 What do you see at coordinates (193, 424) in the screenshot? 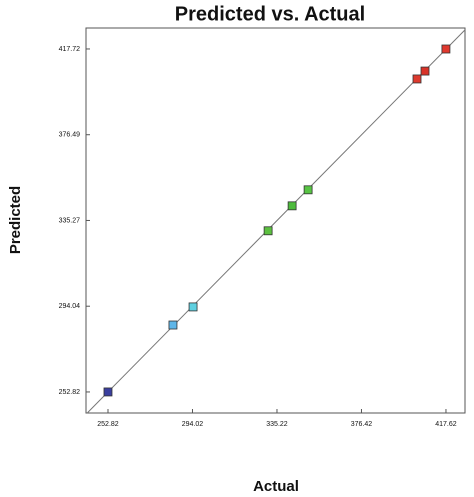
I see `x-tick-label: 294.02` at bounding box center [193, 424].